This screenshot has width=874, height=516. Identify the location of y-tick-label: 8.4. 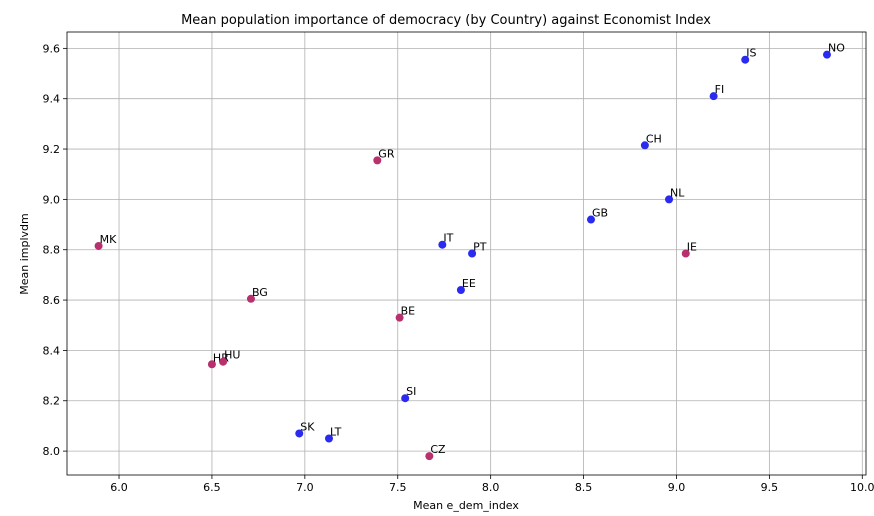
(52, 350).